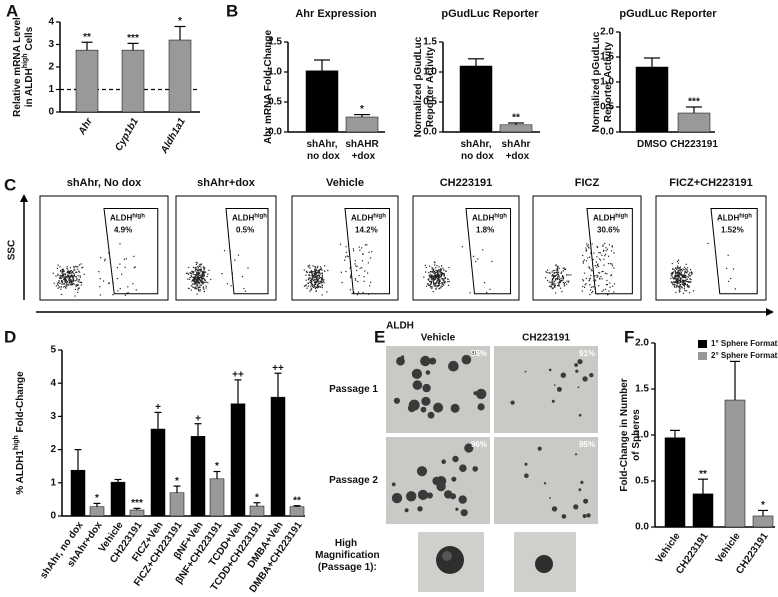 This screenshot has width=778, height=597. Describe the element at coordinates (217, 272) in the screenshot. I see `event-cloud` at that location.